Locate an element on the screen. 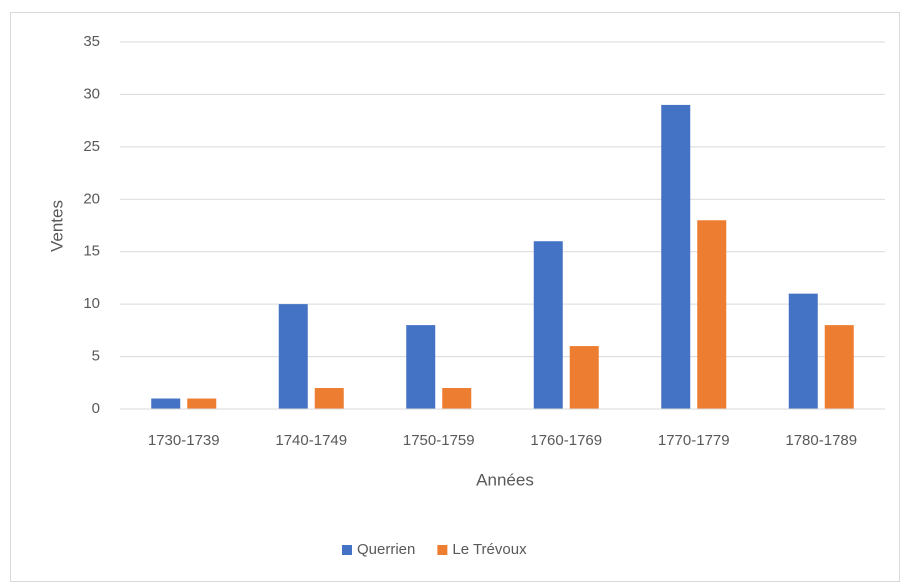 The height and width of the screenshot is (583, 901). x-tick-label: 1750-1759 is located at coordinates (439, 440).